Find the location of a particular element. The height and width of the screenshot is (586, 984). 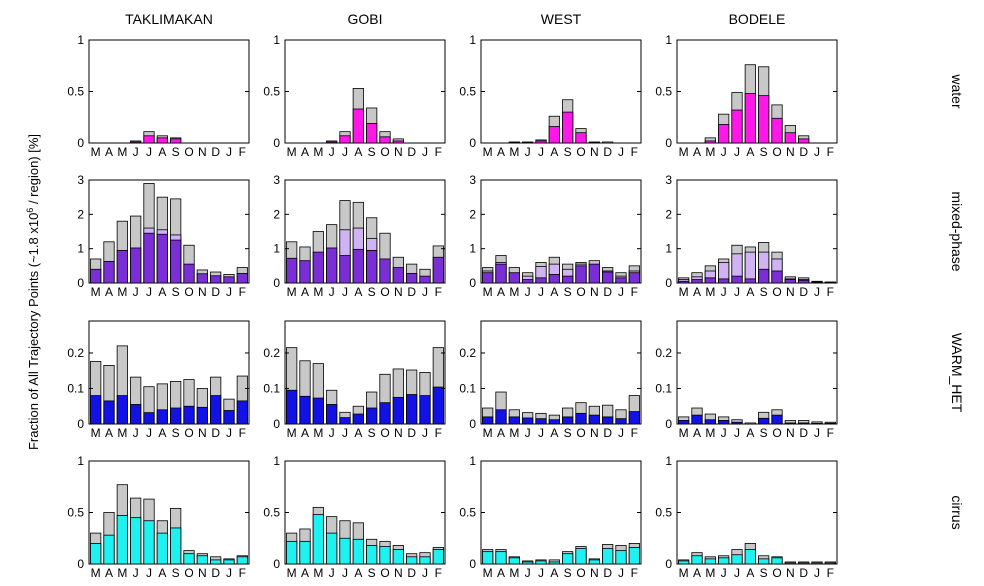

x-tick-label: S is located at coordinates (176, 152).